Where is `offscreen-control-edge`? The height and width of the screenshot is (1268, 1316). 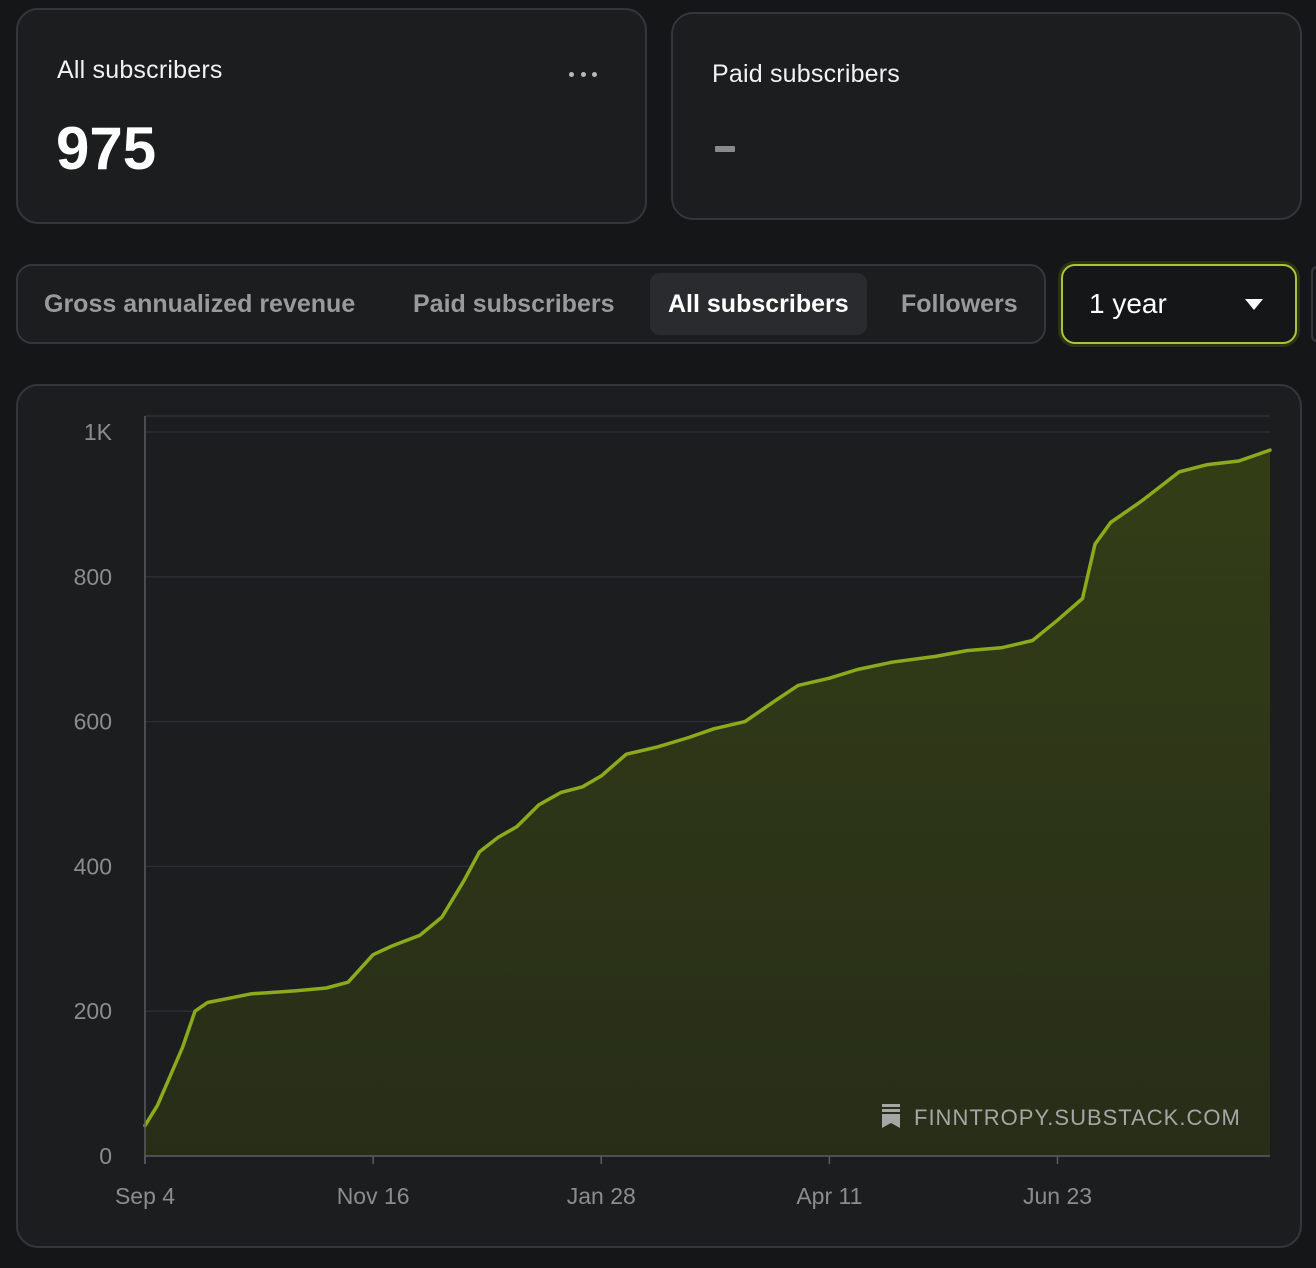
offscreen-control-edge is located at coordinates (1313, 304).